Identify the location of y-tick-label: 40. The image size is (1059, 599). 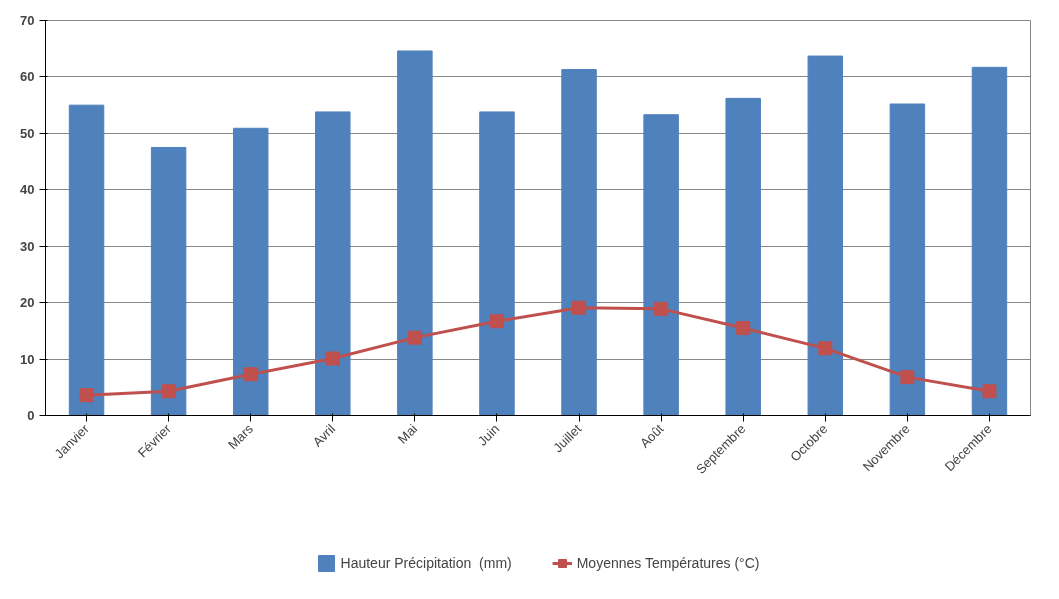
(27, 190).